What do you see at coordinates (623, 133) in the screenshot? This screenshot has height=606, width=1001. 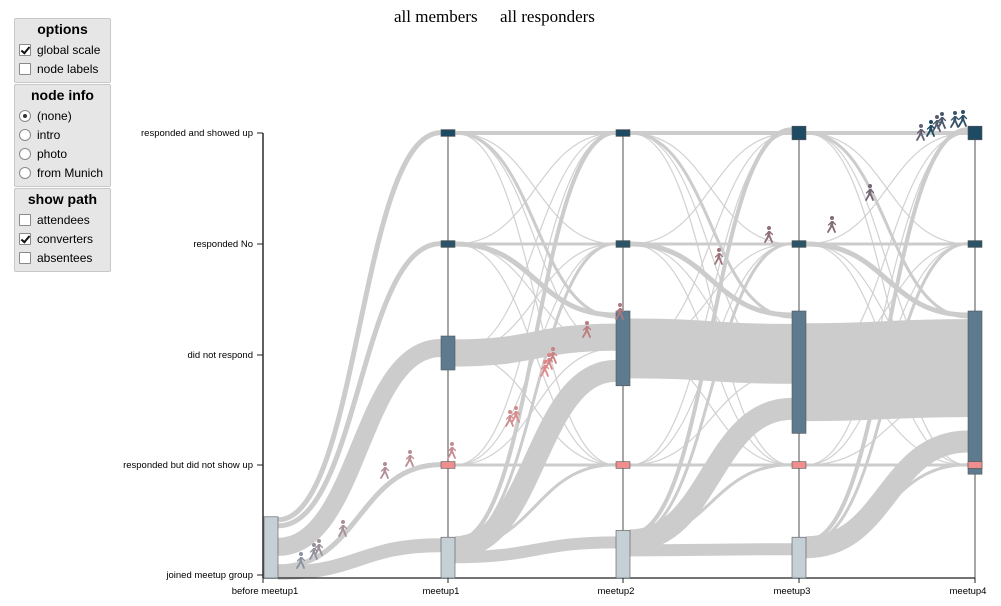 I see `node-2-responded-and-showed-up` at bounding box center [623, 133].